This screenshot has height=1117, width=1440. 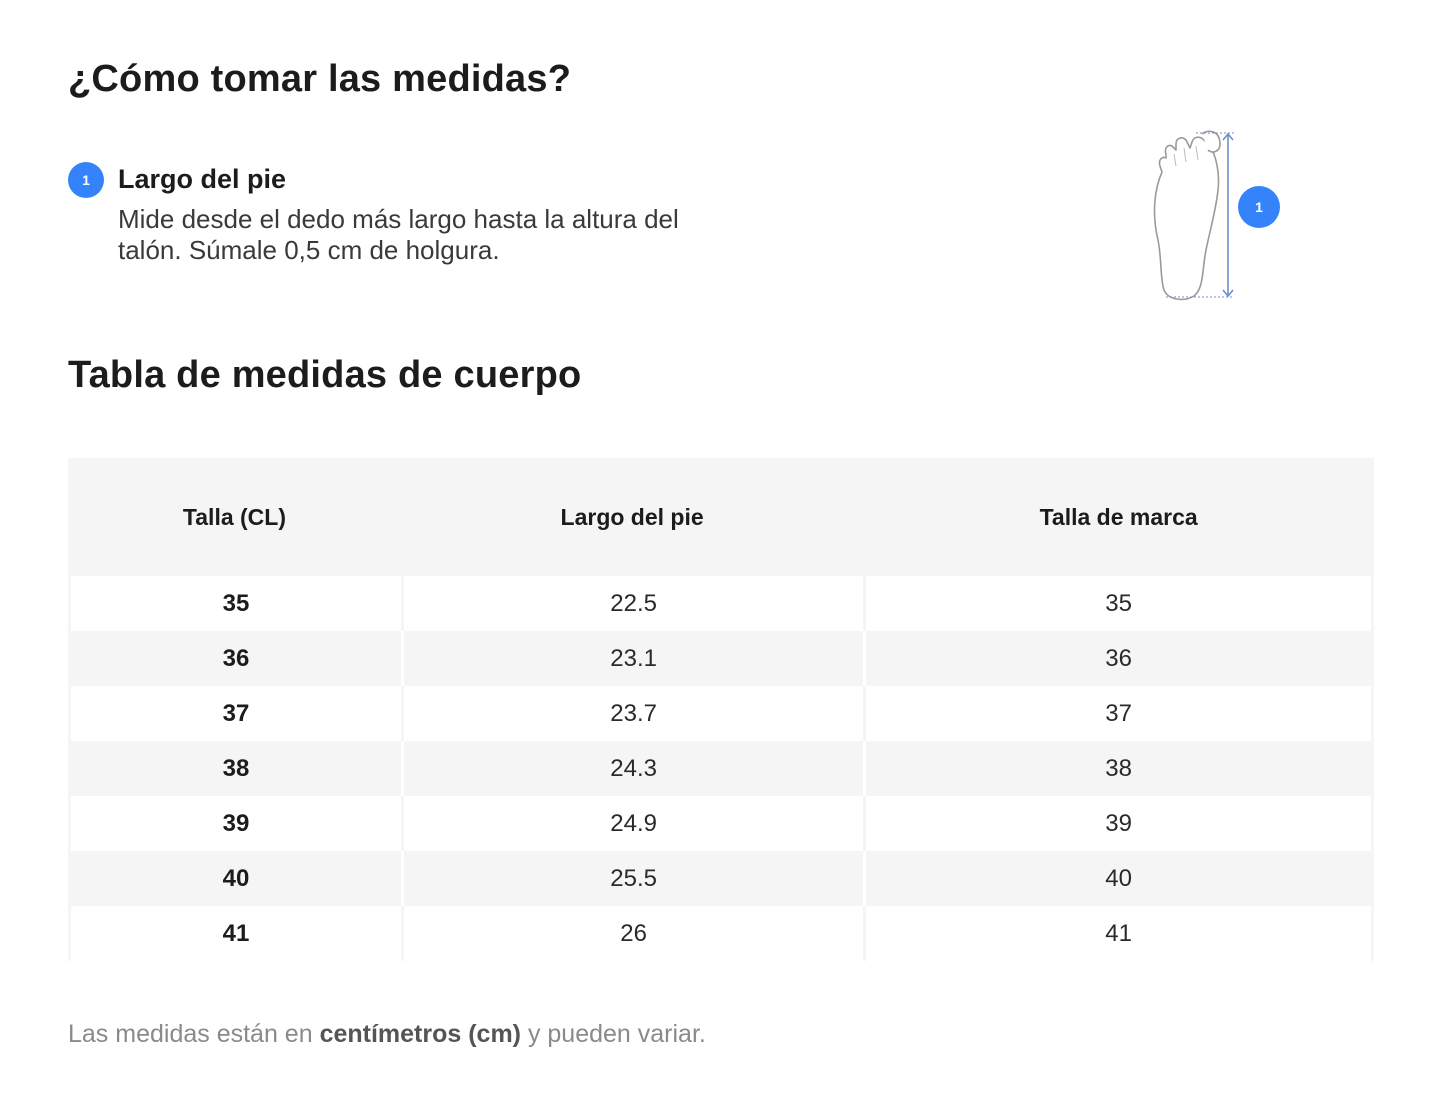 What do you see at coordinates (1216, 215) in the screenshot?
I see `foot-length-icon: 1` at bounding box center [1216, 215].